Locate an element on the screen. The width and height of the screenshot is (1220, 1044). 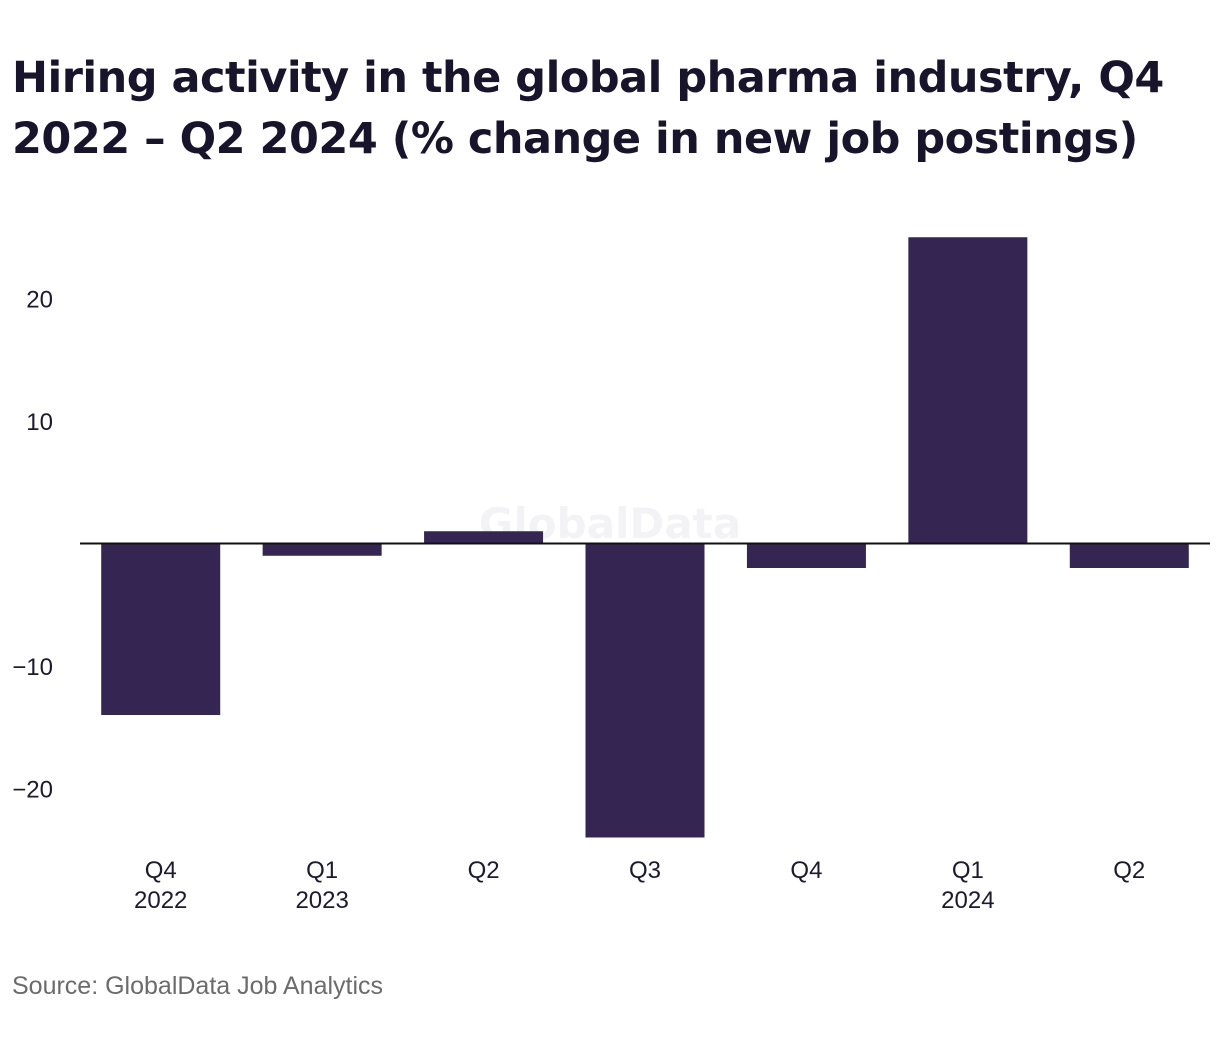
x-tick-label-year: 2023 is located at coordinates (321, 900).